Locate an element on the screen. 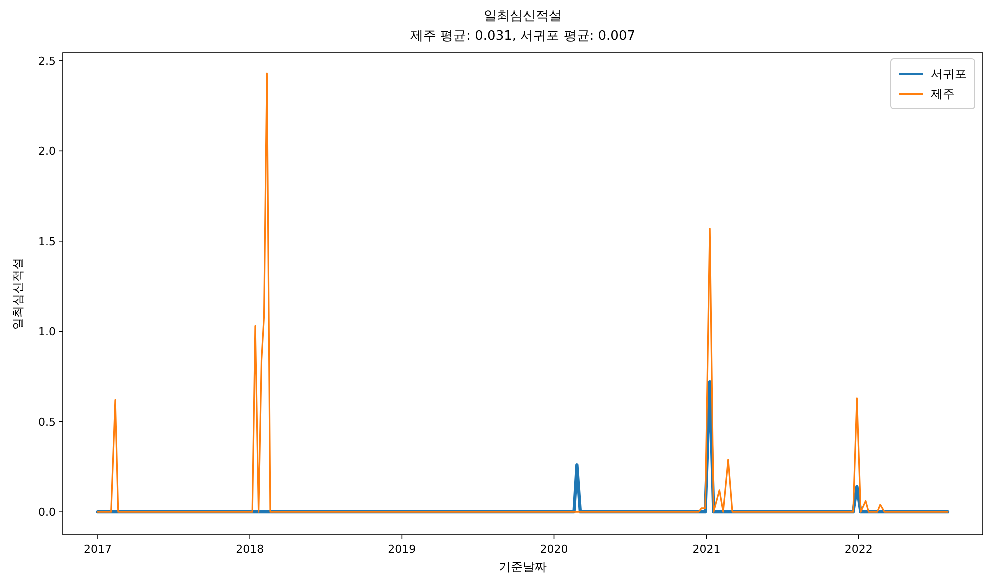  y-tick-label: 0.0 is located at coordinates (47, 513).